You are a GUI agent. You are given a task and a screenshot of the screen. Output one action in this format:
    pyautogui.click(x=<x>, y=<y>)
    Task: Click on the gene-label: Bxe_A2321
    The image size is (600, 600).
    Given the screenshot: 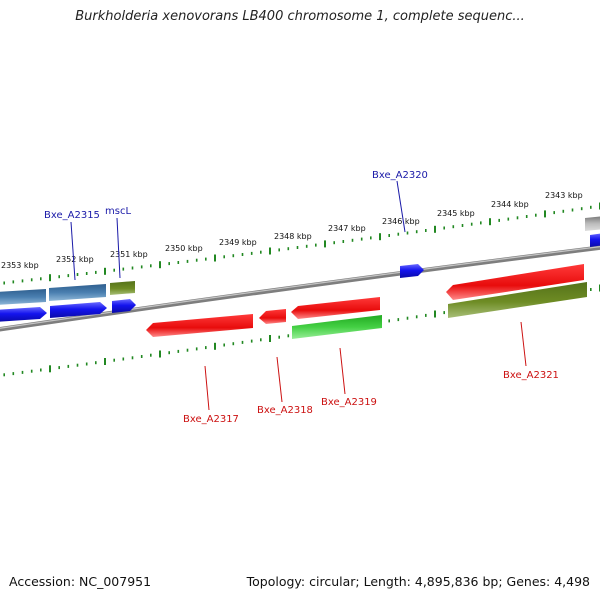 What is the action you would take?
    pyautogui.click(x=531, y=375)
    